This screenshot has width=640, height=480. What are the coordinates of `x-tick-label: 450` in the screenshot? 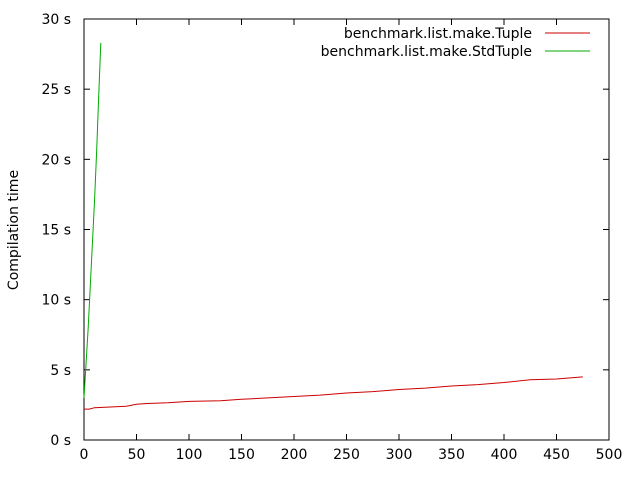 It's located at (556, 455).